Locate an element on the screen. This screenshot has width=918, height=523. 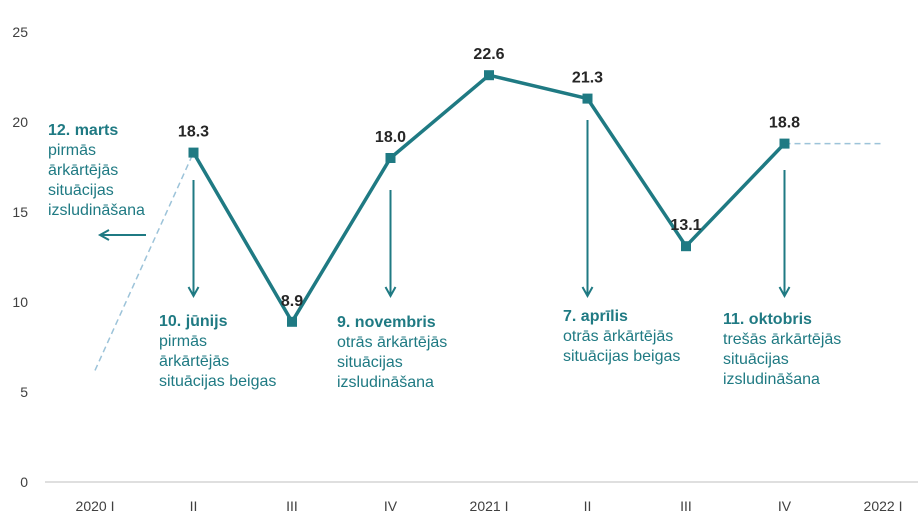
x-tick-label: 2020 I is located at coordinates (95, 506).